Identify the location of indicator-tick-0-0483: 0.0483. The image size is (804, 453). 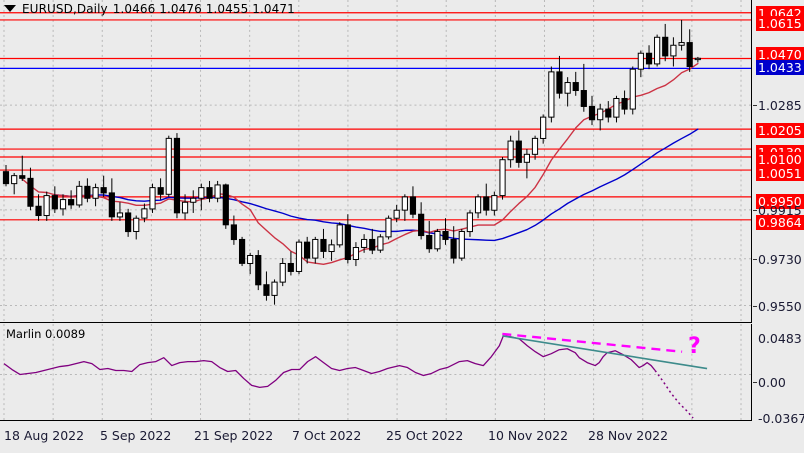
(780, 338).